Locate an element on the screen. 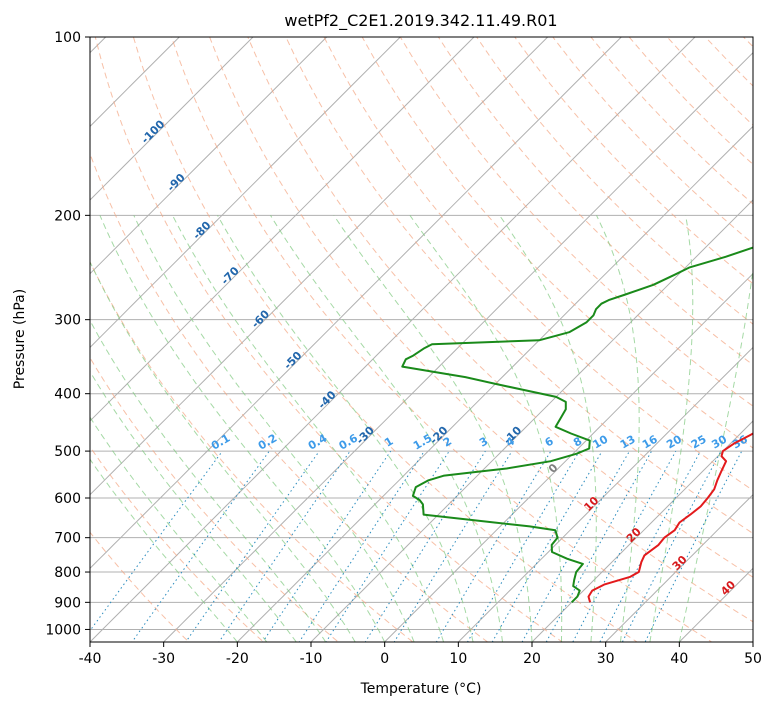 The image size is (775, 708). y-axis: 1000 900 800 700 600 500 400 300 200 100 is located at coordinates (67, 334).